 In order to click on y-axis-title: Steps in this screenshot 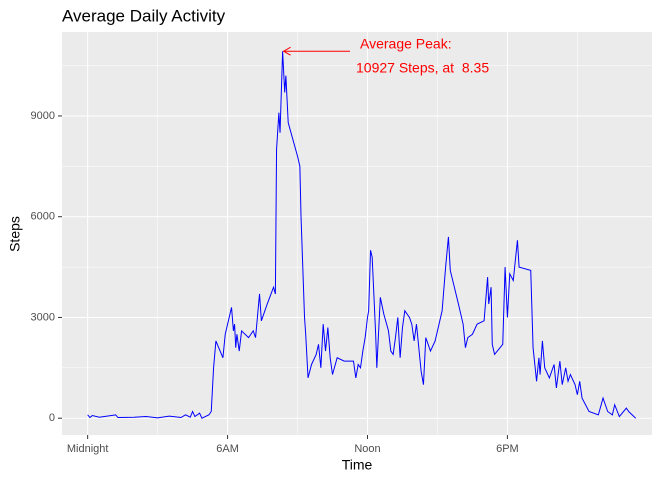, I will do `click(15, 234)`.